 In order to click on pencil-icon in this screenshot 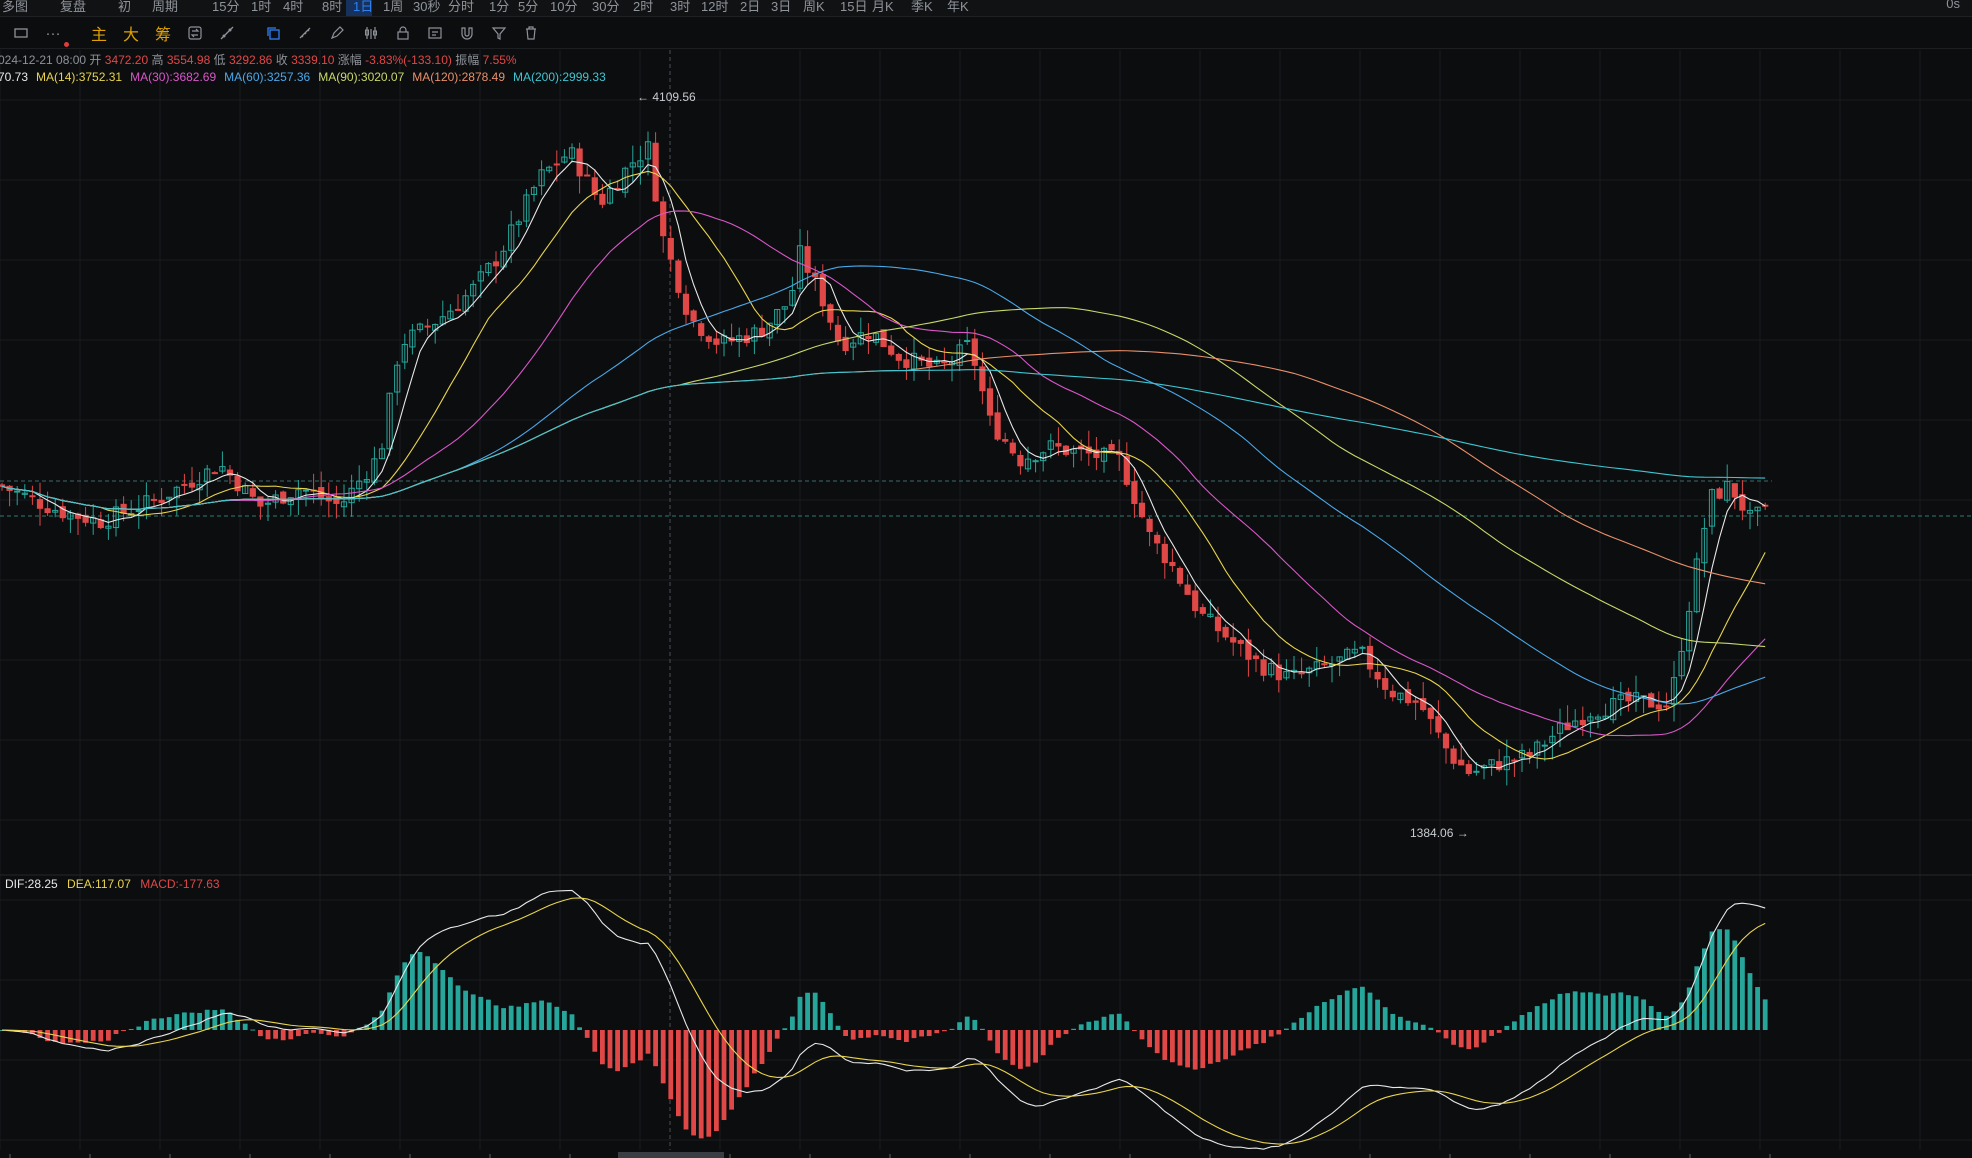, I will do `click(337, 33)`.